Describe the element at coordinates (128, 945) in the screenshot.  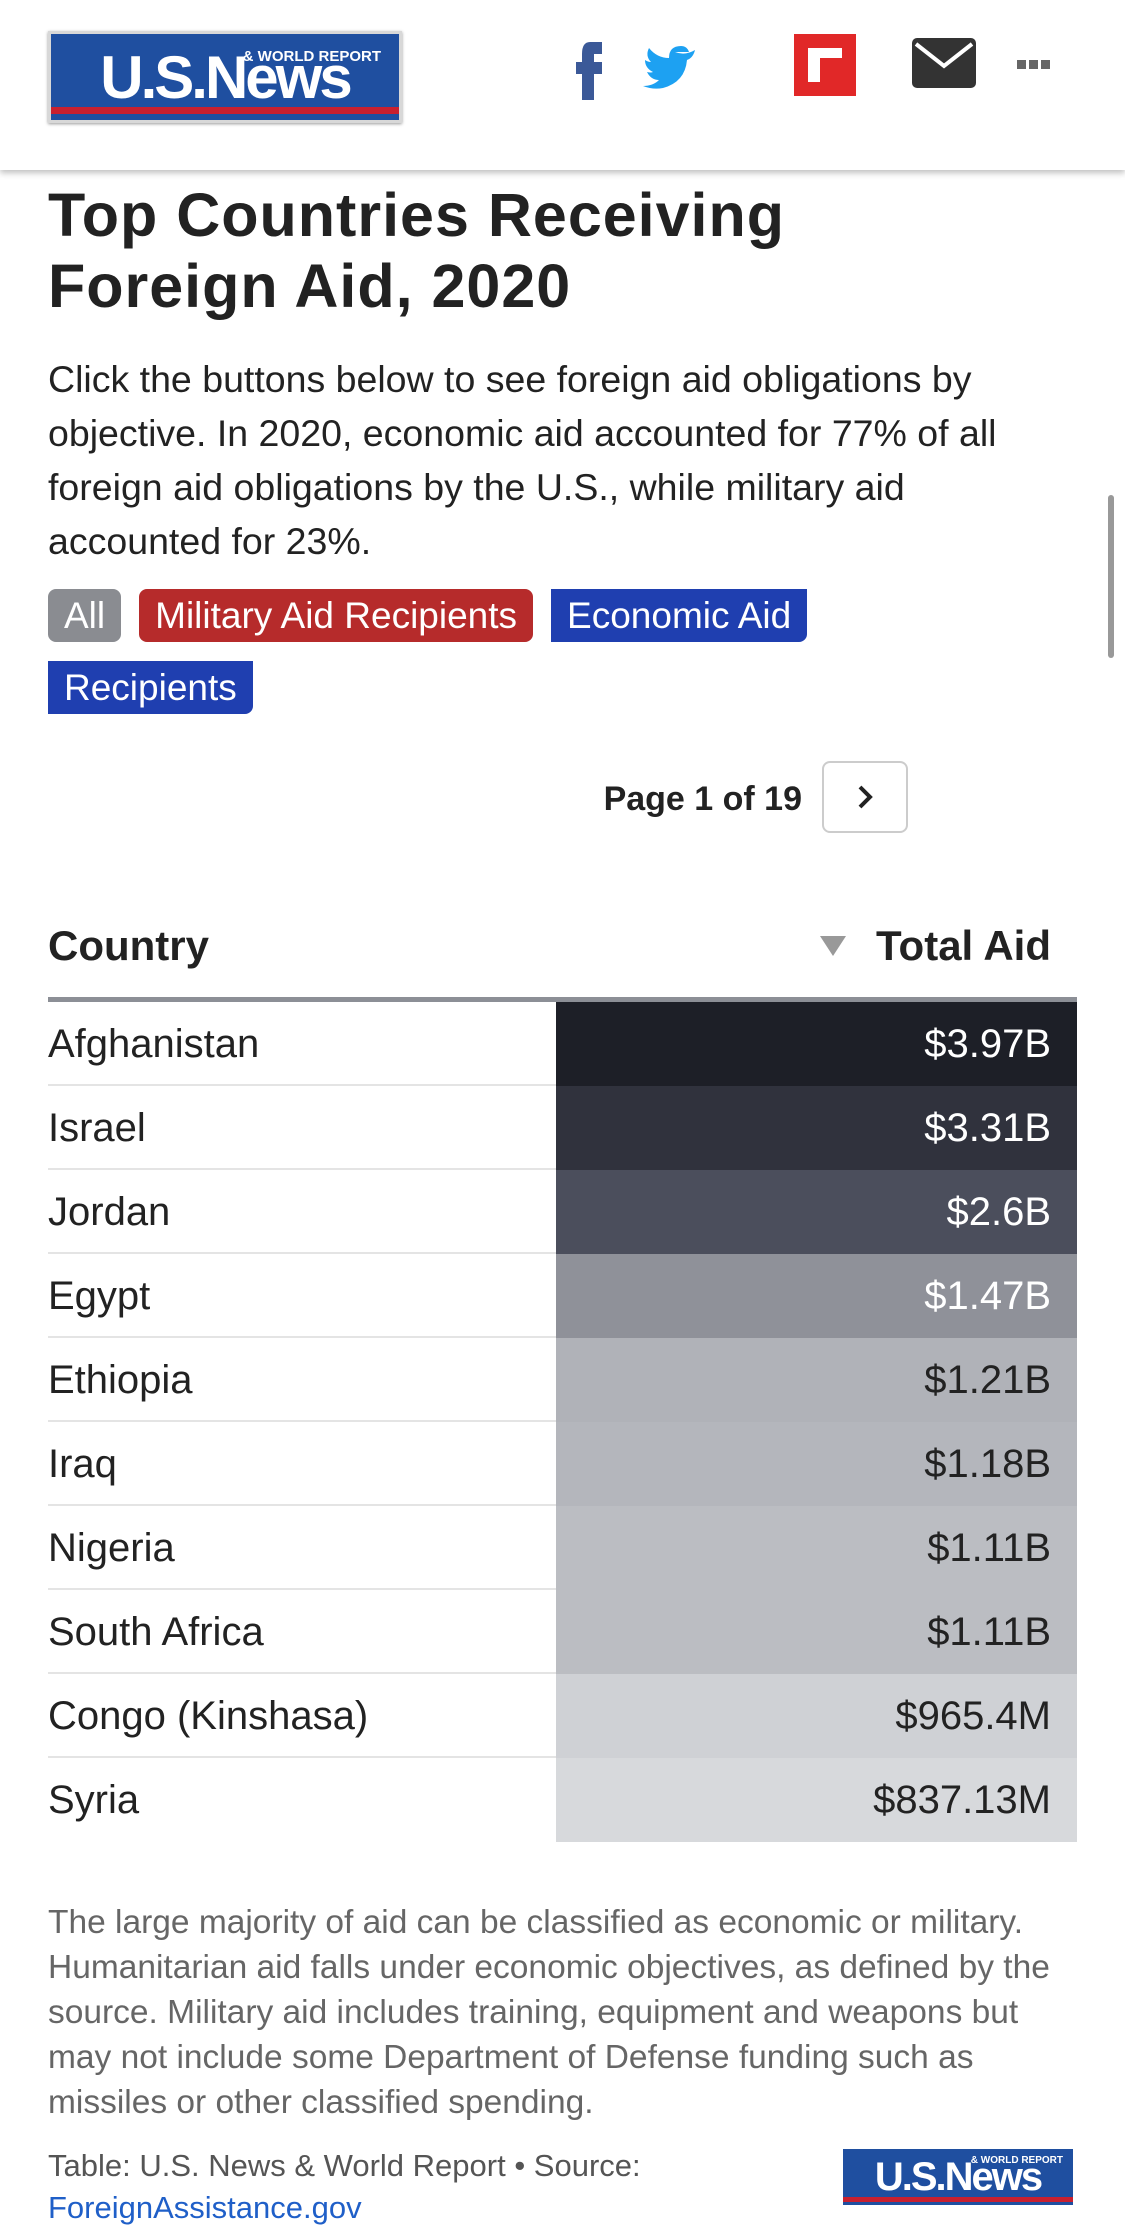
I see `column-header: Country` at that location.